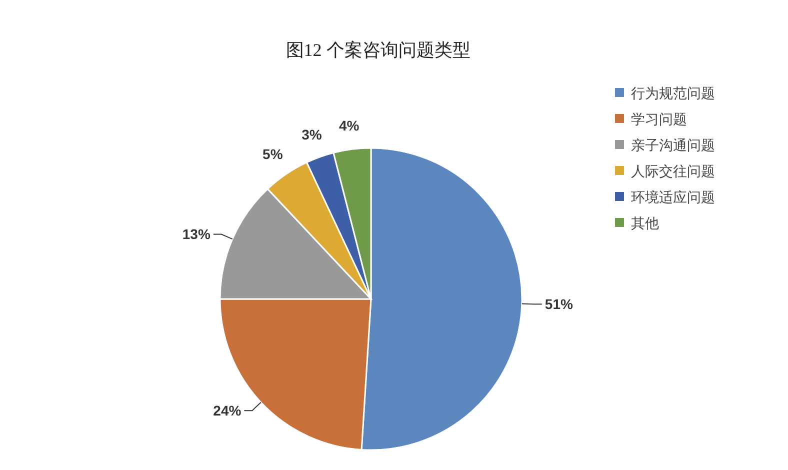  Describe the element at coordinates (673, 144) in the screenshot. I see `legend-label: 亲子沟通问题` at that location.